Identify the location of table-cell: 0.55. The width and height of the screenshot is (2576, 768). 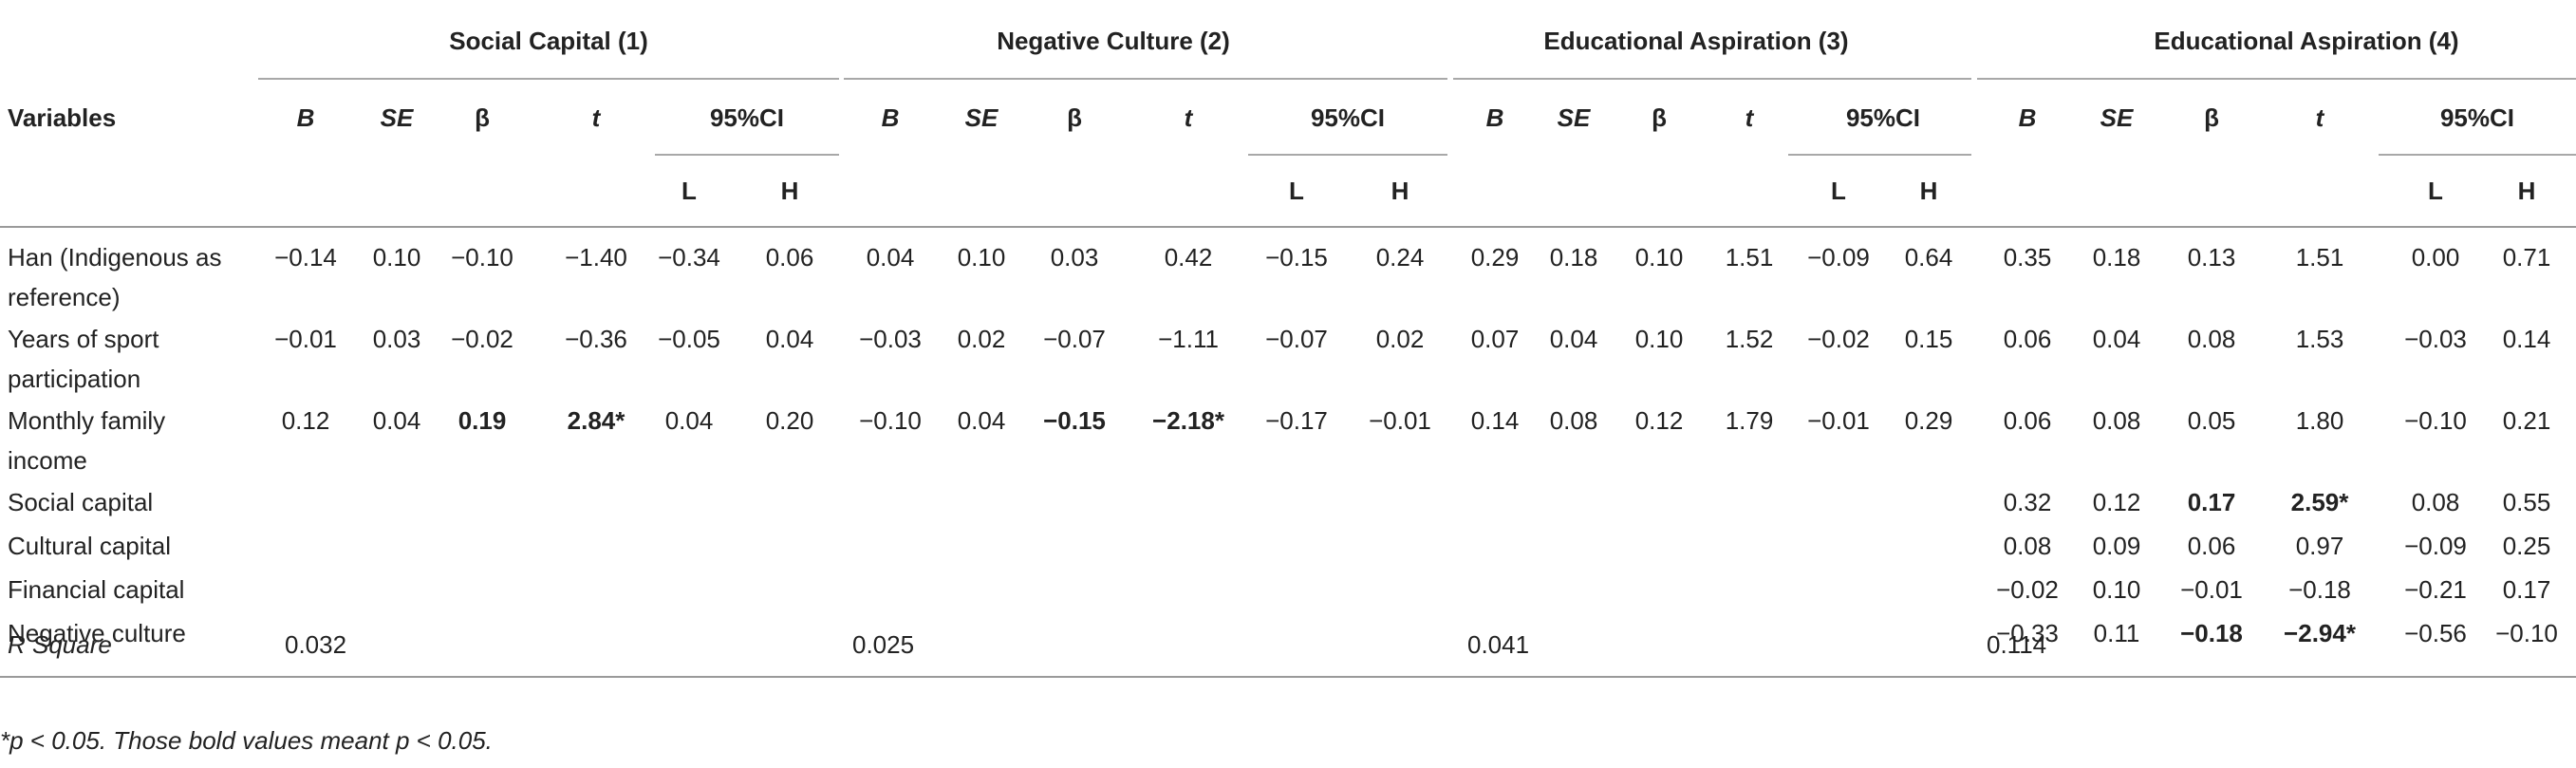
(2526, 502).